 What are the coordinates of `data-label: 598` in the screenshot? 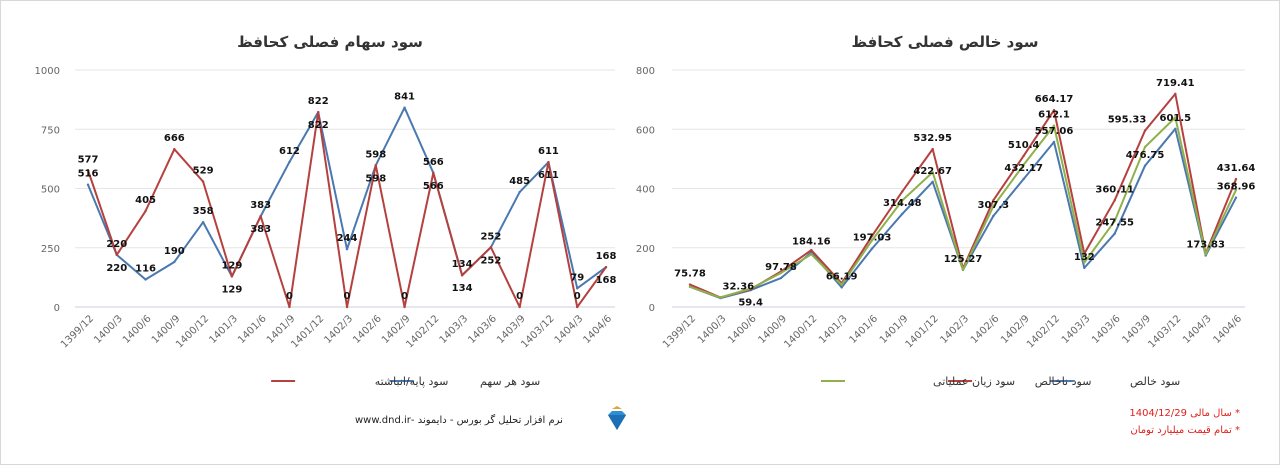 It's located at (375, 178).